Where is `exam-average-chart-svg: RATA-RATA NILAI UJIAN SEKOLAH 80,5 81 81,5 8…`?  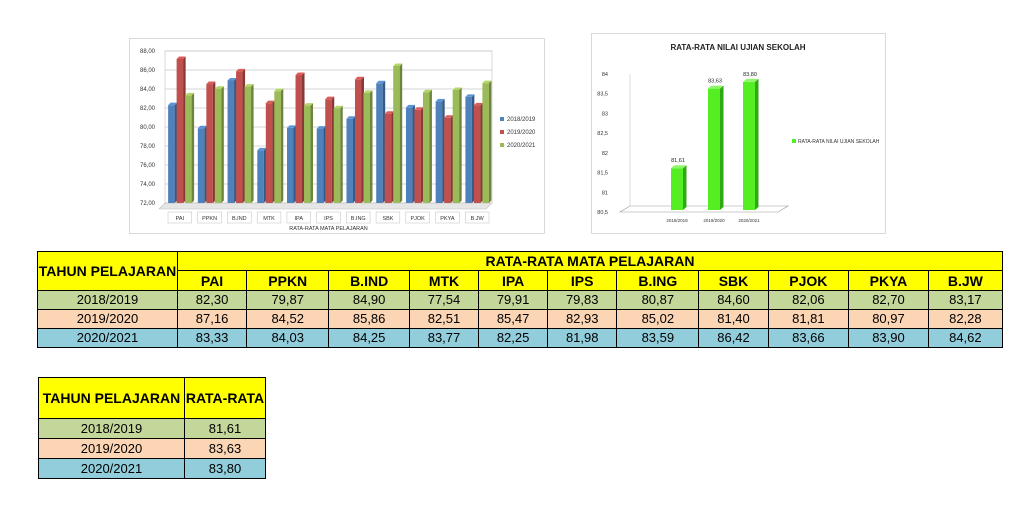
exam-average-chart-svg: RATA-RATA NILAI UJIAN SEKOLAH 80,5 81 81,5 8… is located at coordinates (738, 133).